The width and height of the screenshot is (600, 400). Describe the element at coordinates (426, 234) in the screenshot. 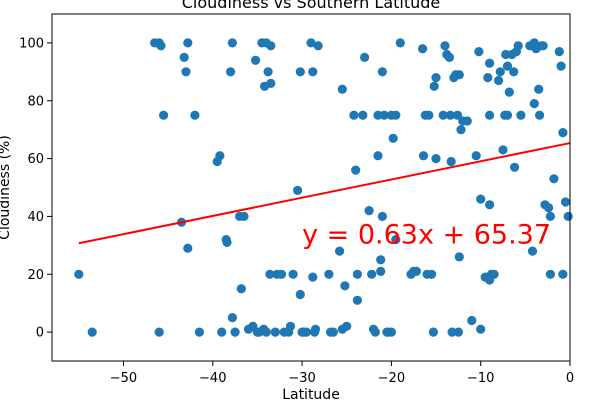

I see `regression-equation: y = 0.63x + 65.37` at that location.